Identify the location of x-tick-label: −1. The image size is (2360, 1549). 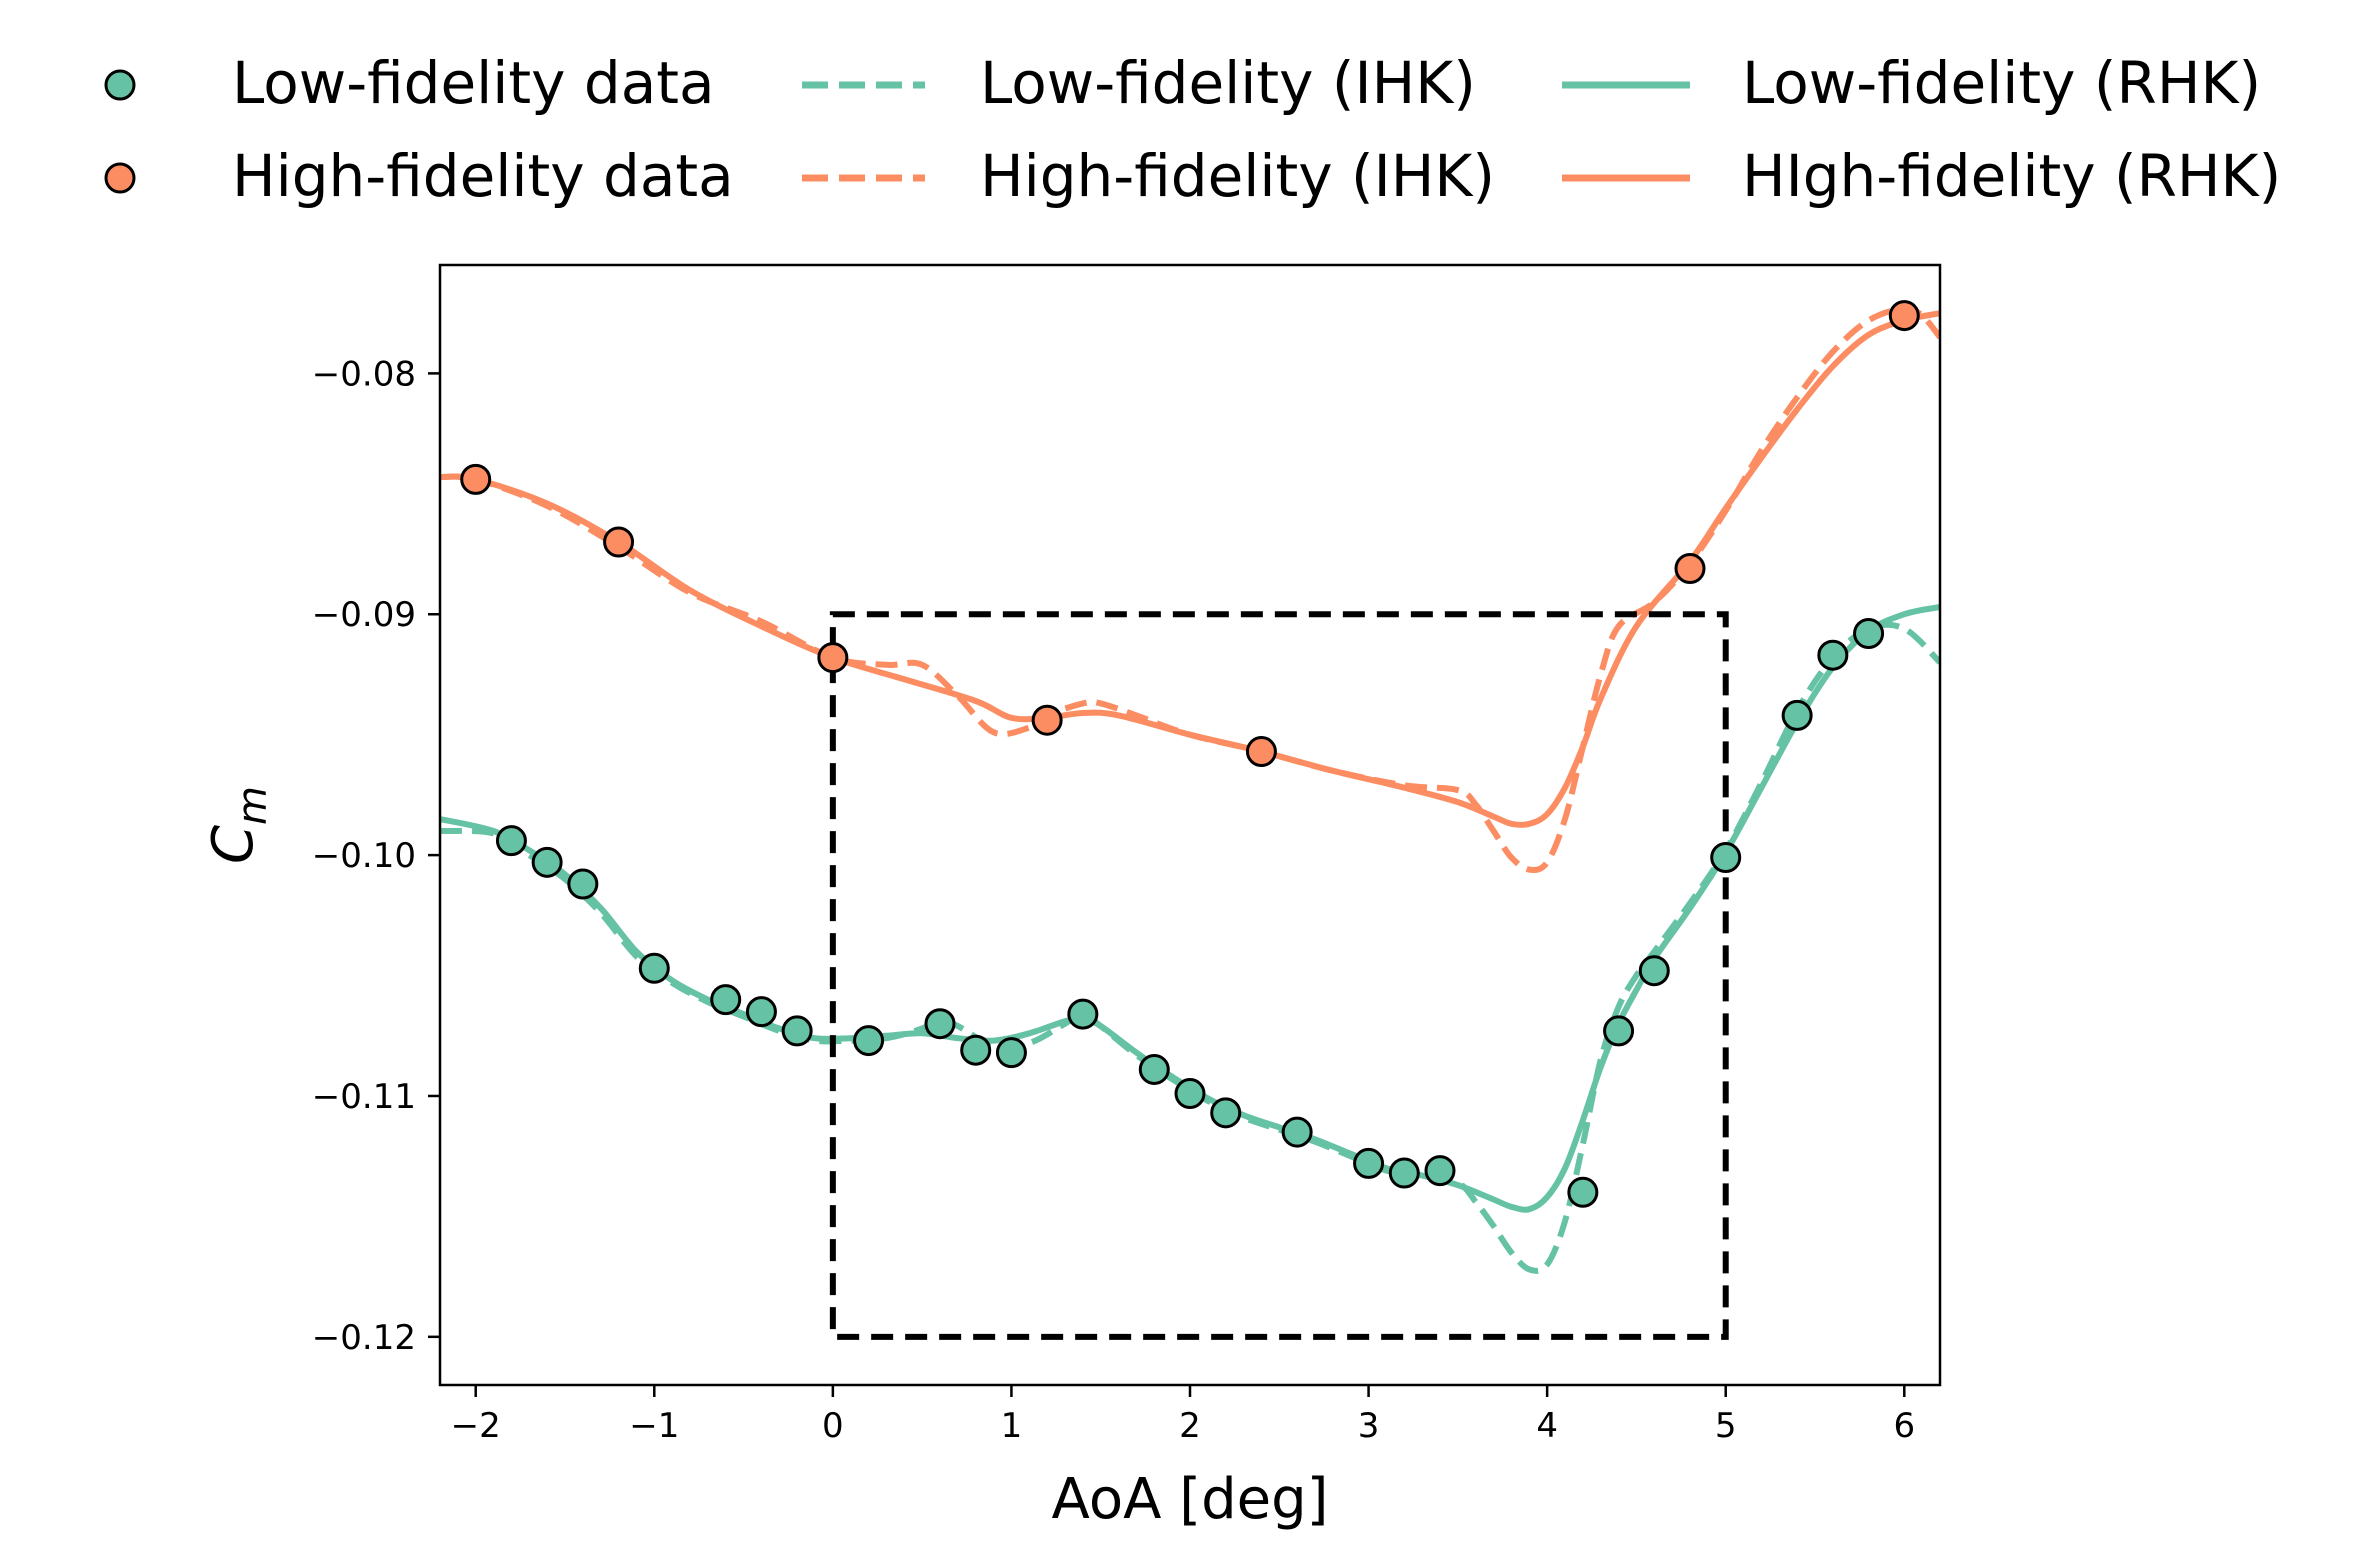
(654, 1426).